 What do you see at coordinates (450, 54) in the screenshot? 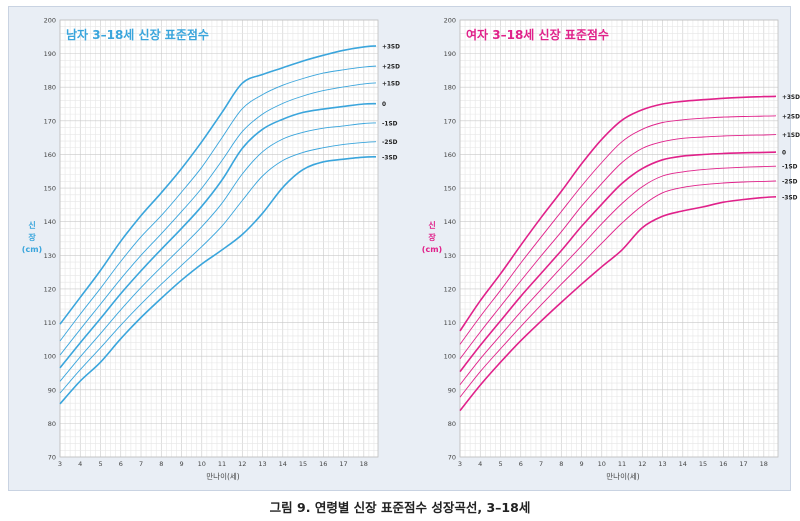
I see `girls-y-tick-label: 190` at bounding box center [450, 54].